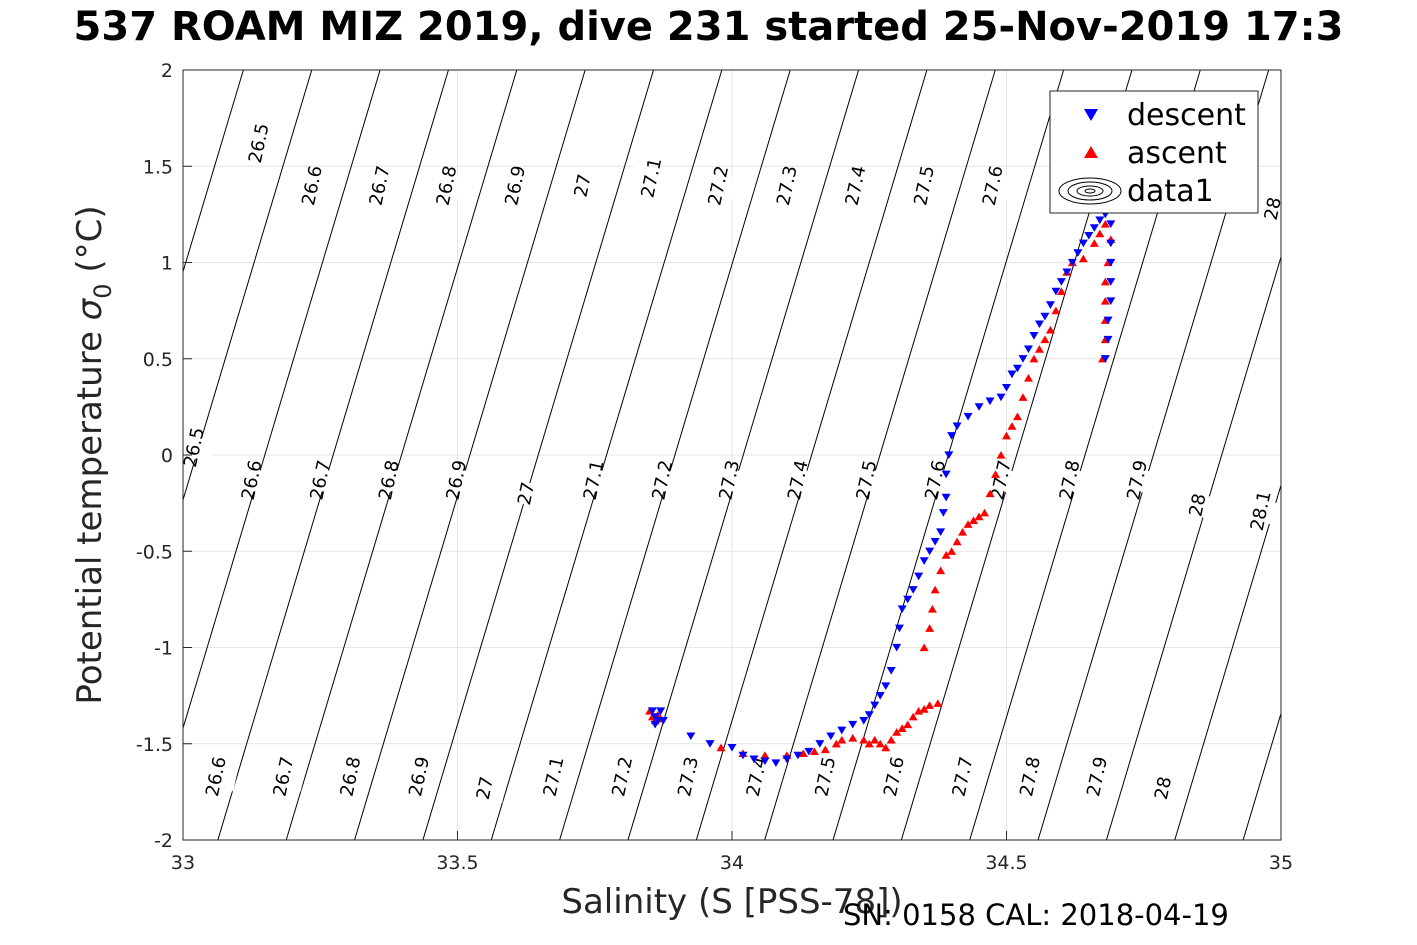 Image resolution: width=1417 pixels, height=945 pixels. I want to click on legend-data1-marker, so click(1090, 191).